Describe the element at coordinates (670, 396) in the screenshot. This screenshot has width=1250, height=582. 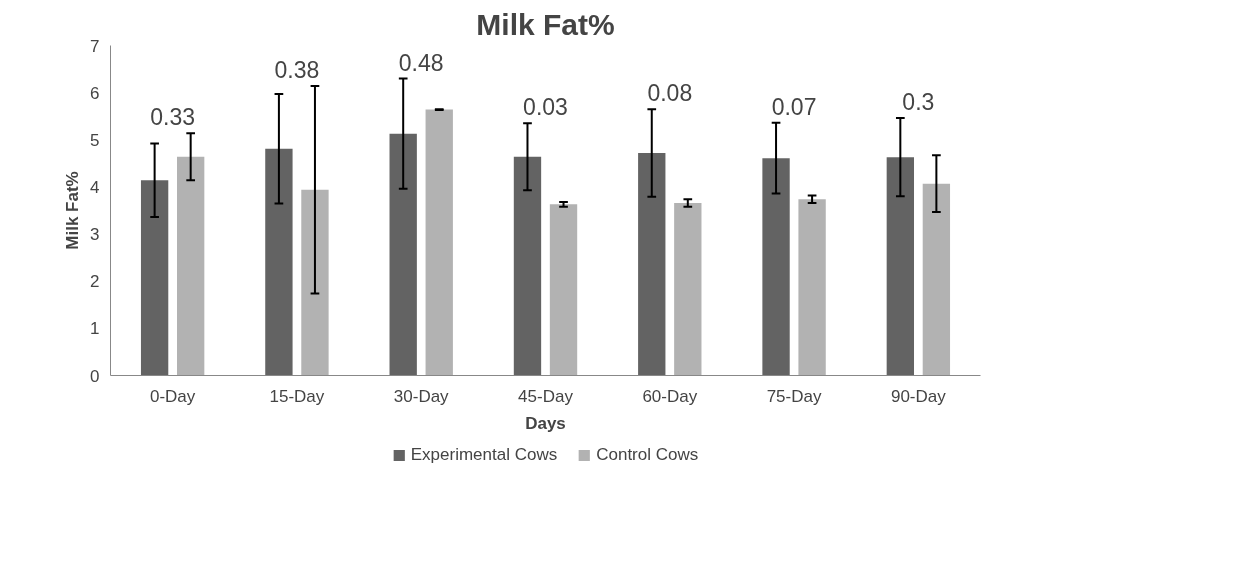
I see `x-tick-label: 60-Day` at that location.